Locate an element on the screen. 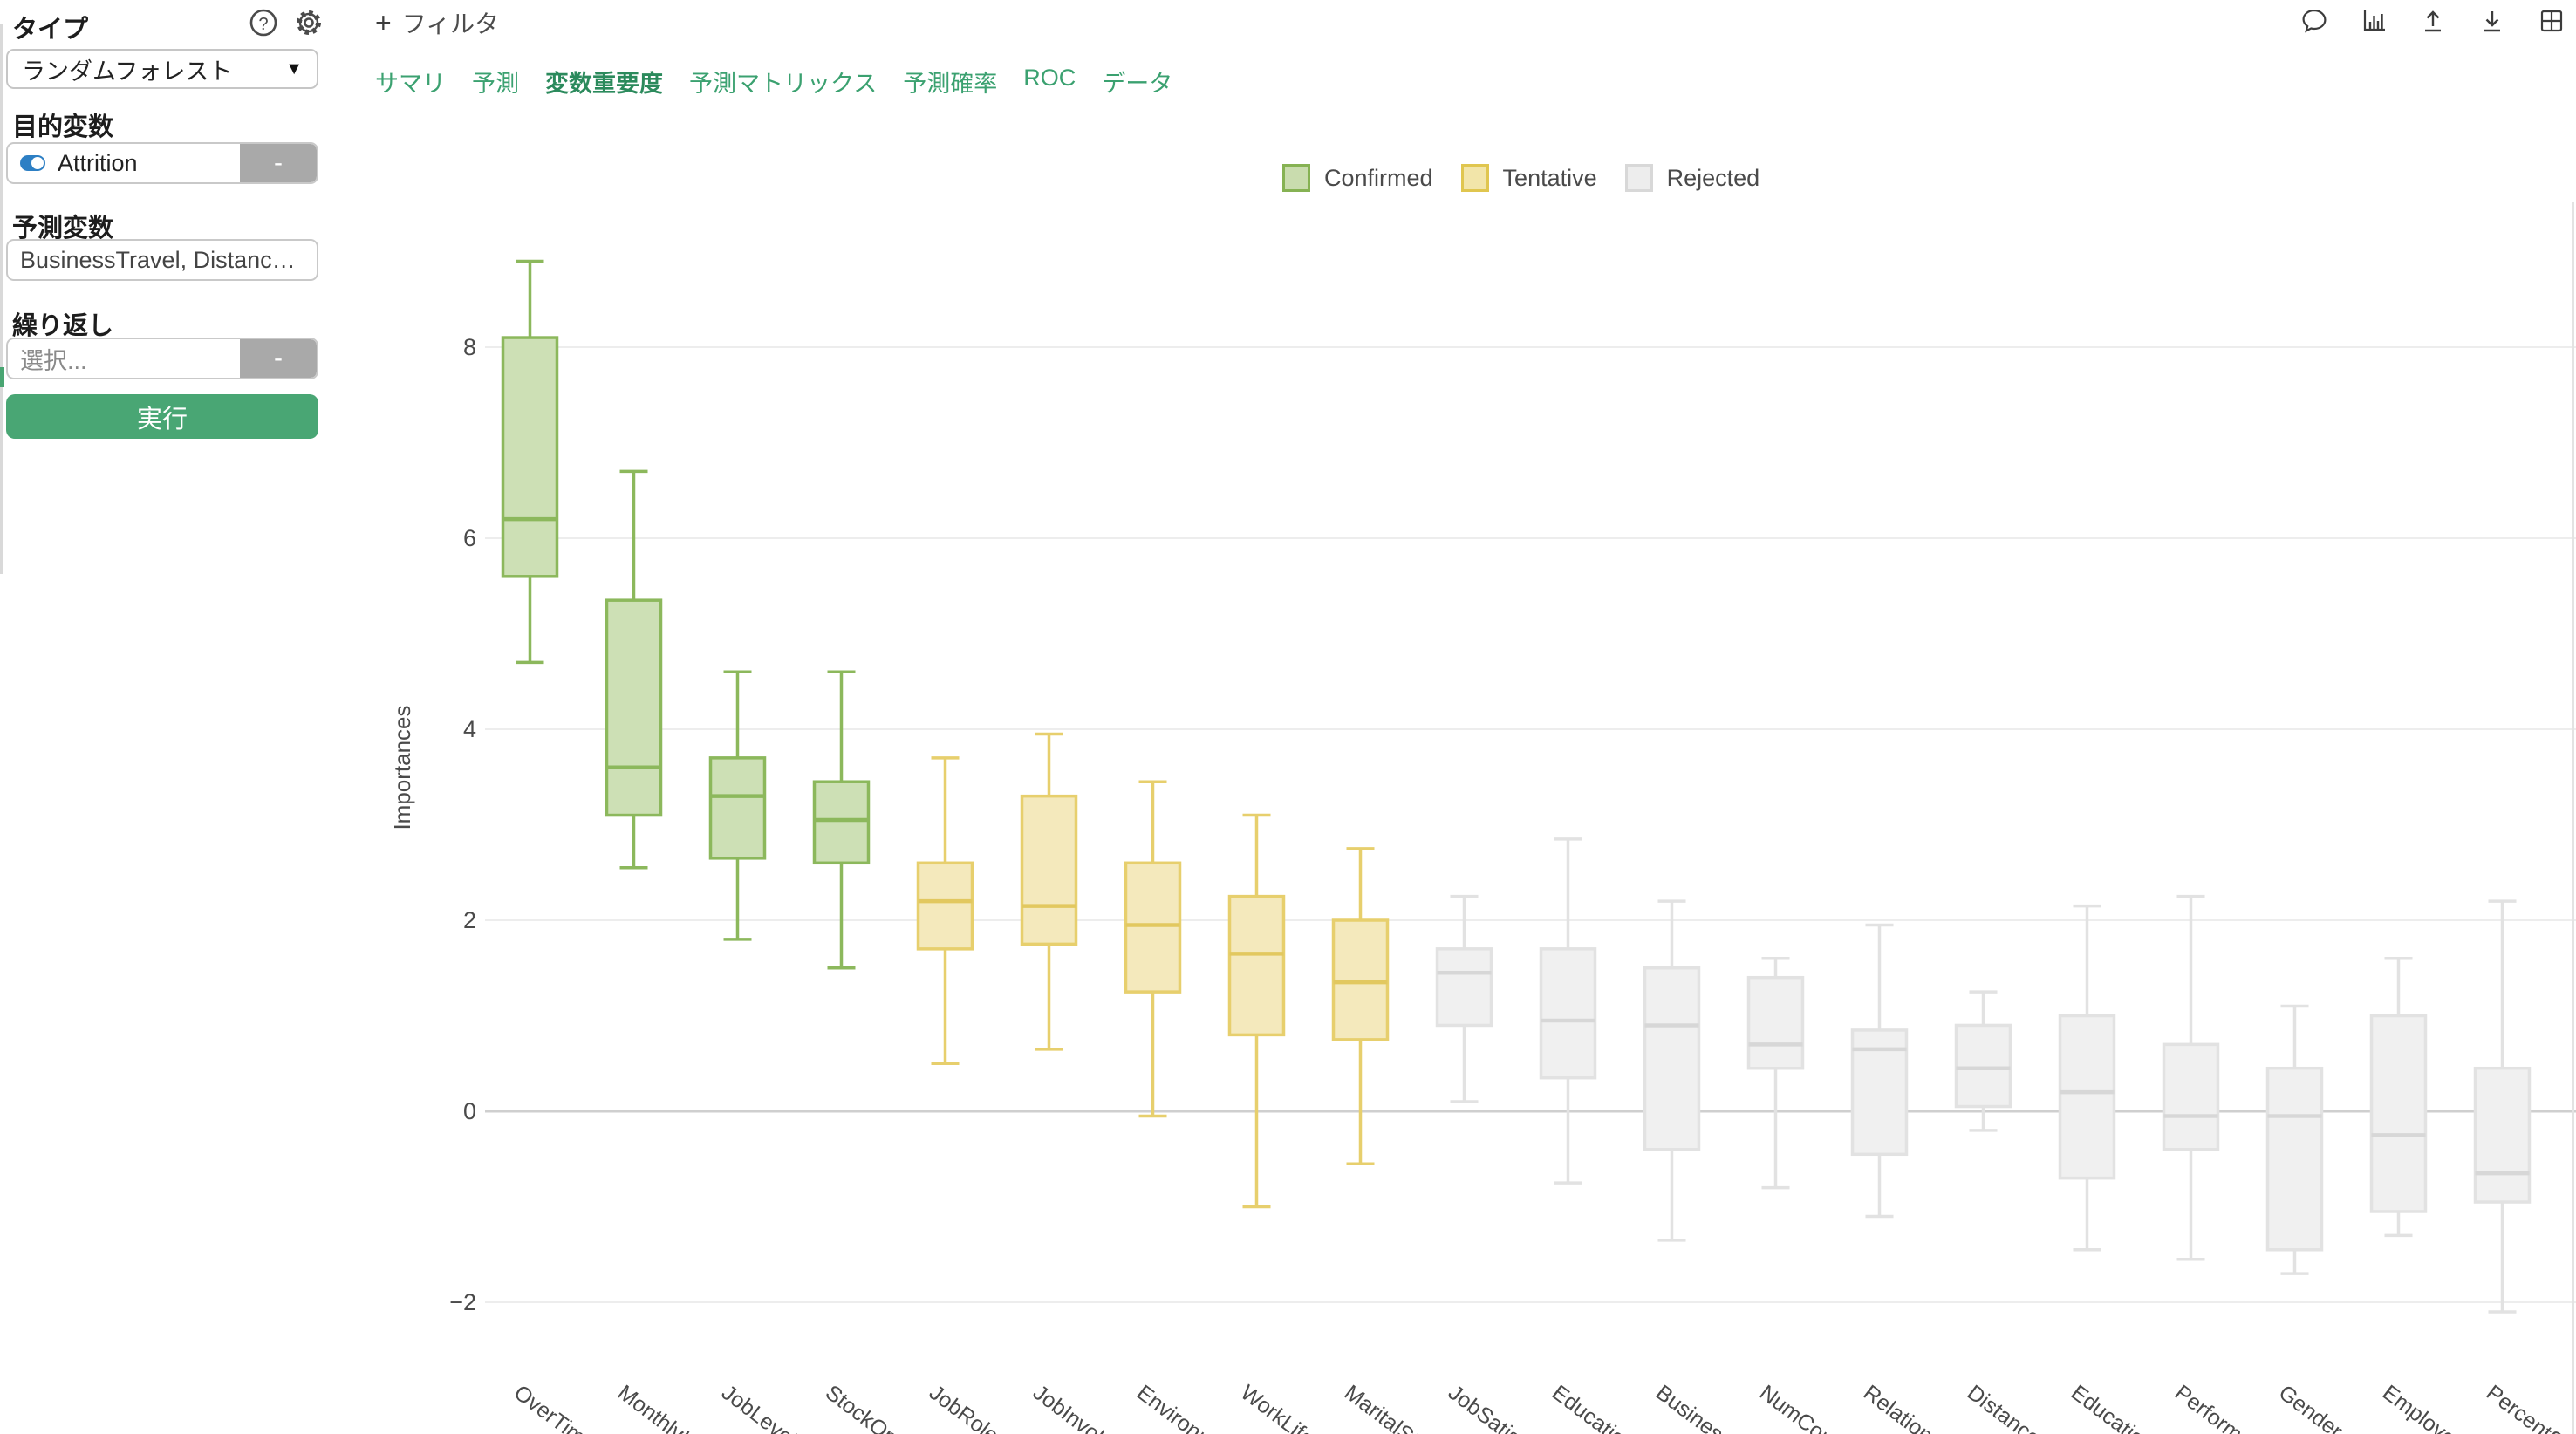  legend-label: Rejected is located at coordinates (1713, 177).